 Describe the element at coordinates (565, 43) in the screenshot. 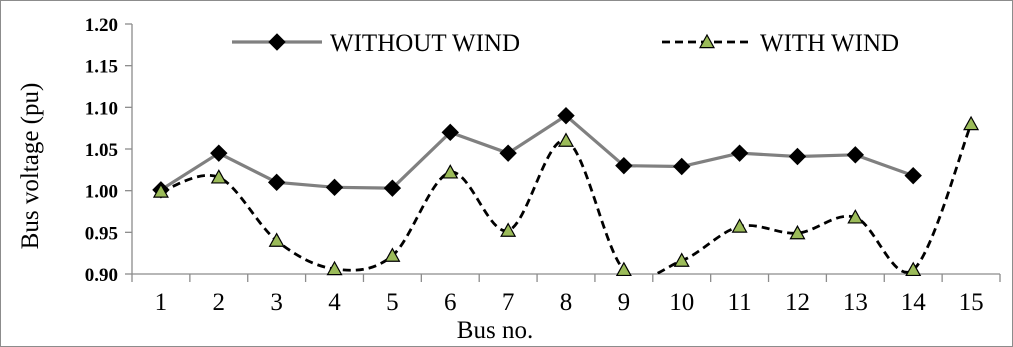

I see `legend: WITHOUT WIND WITH WIND` at that location.